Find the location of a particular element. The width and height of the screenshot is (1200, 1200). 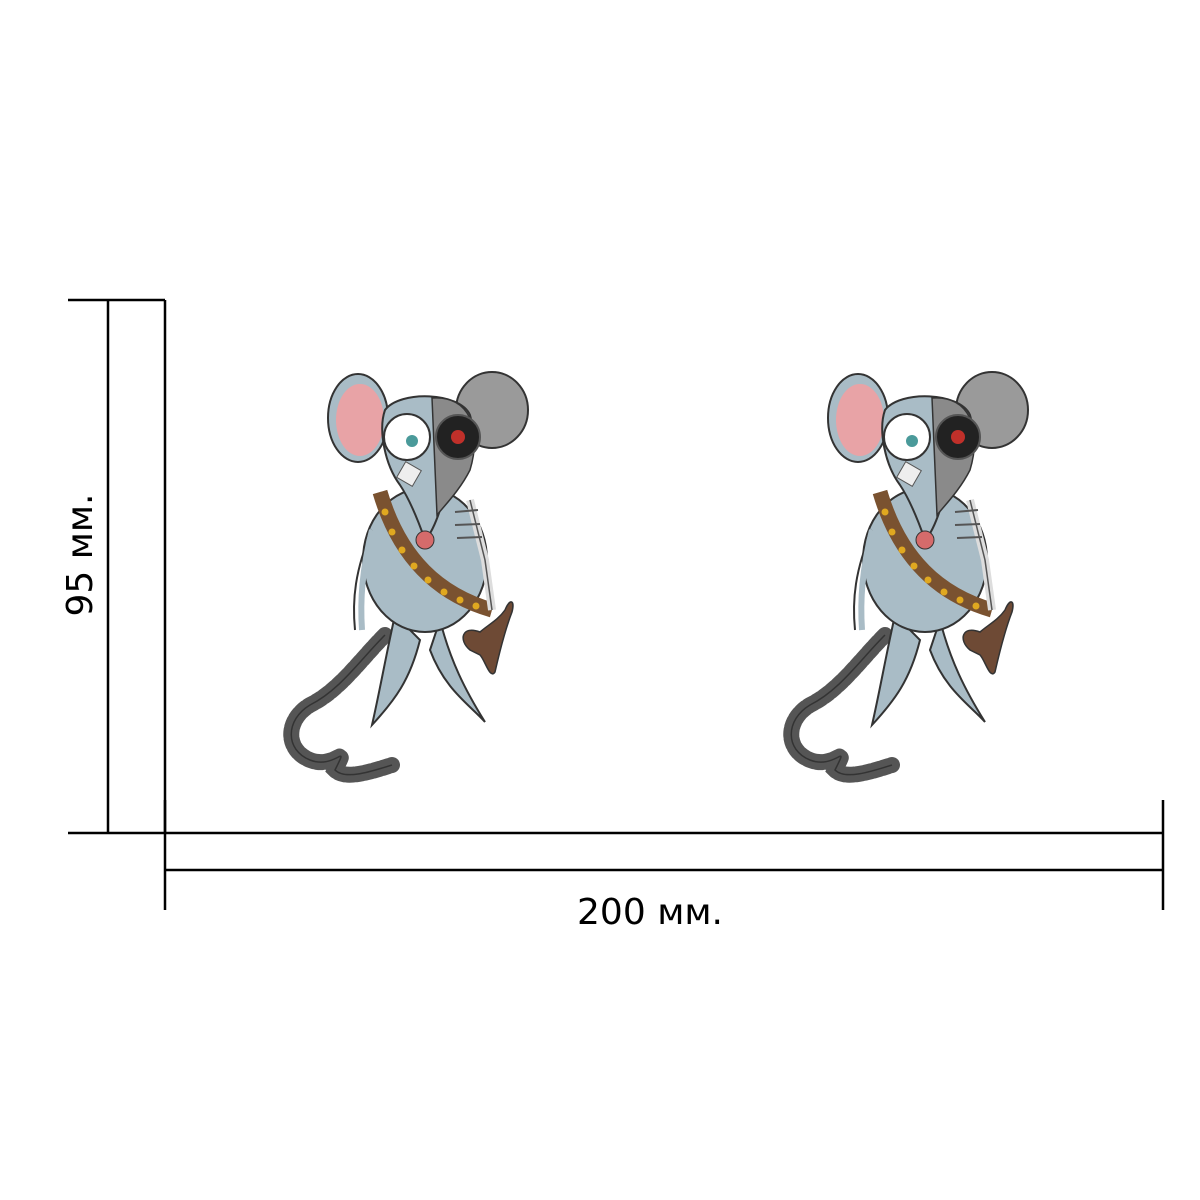

height-label: 95 мм. is located at coordinates (80, 554).